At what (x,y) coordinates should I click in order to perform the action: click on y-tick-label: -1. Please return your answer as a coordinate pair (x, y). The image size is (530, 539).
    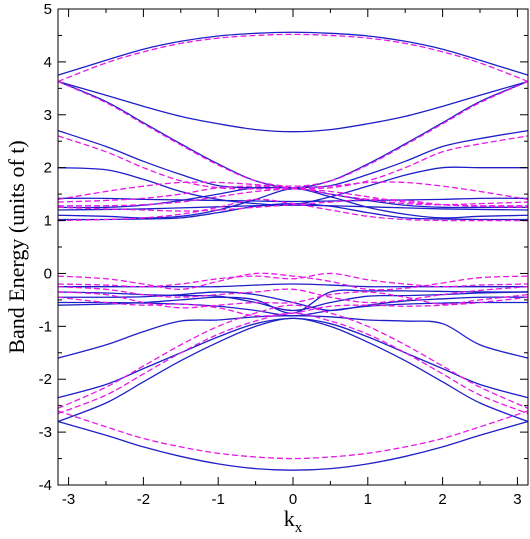
    Looking at the image, I should click on (45, 326).